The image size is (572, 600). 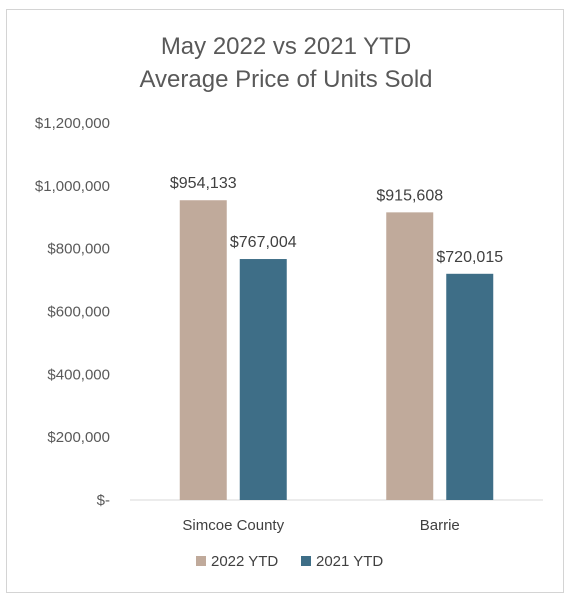 I want to click on data-label: $954,133, so click(x=203, y=183).